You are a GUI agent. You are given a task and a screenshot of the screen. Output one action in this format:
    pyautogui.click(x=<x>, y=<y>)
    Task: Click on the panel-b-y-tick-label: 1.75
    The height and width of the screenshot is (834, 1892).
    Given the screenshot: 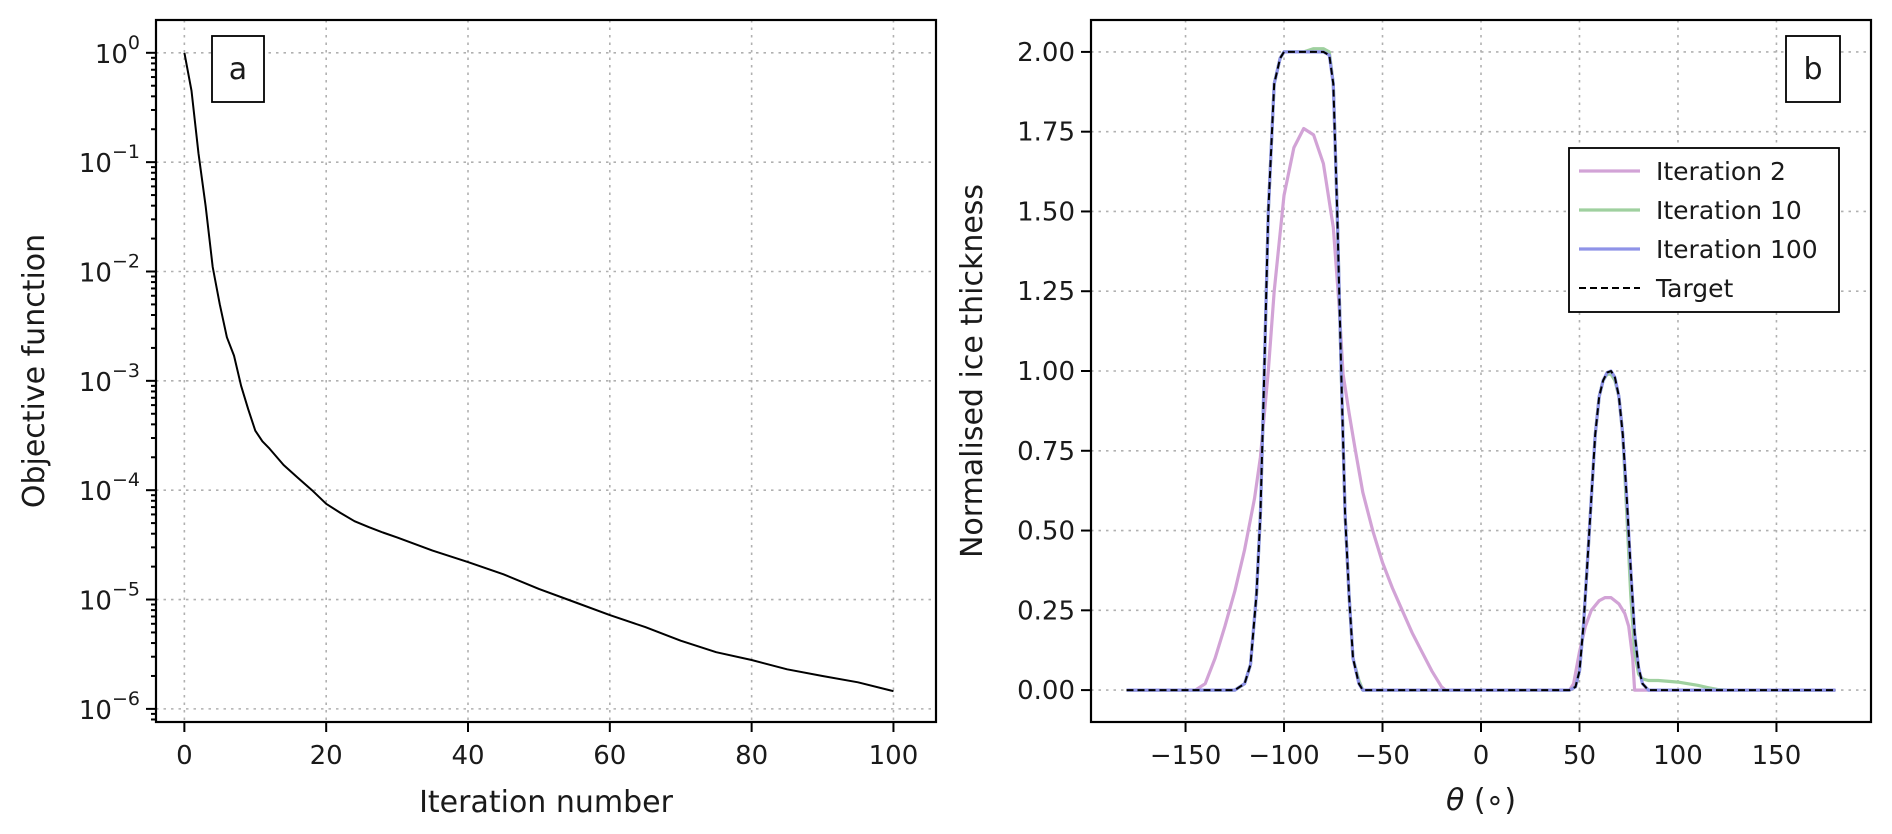 What is the action you would take?
    pyautogui.click(x=1046, y=133)
    